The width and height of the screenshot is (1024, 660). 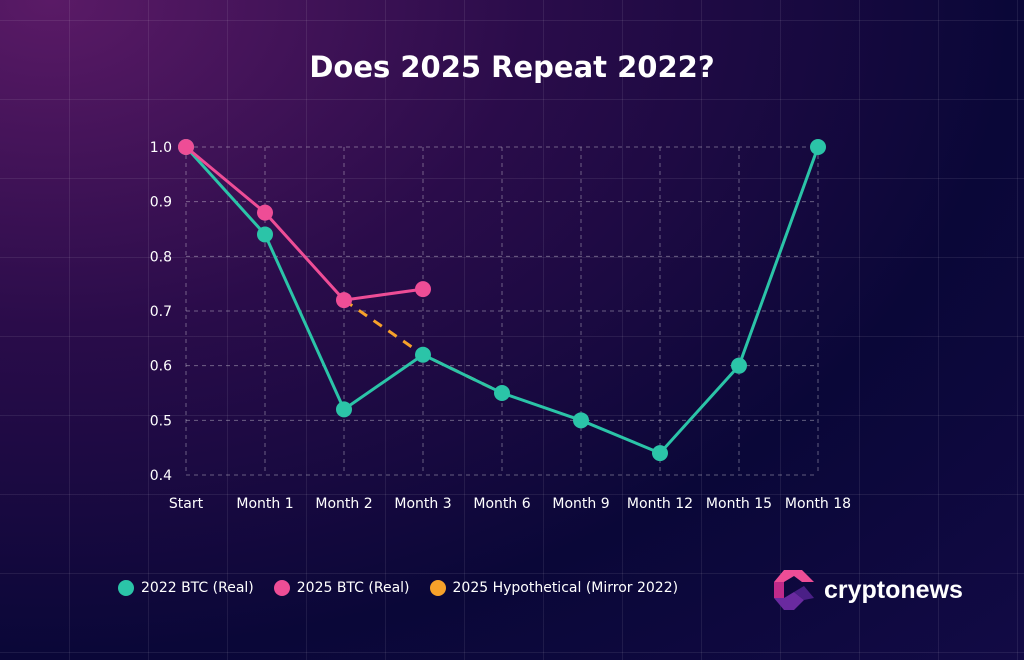 I want to click on legend-item-2025: 2025 BTC (Real), so click(x=341, y=588).